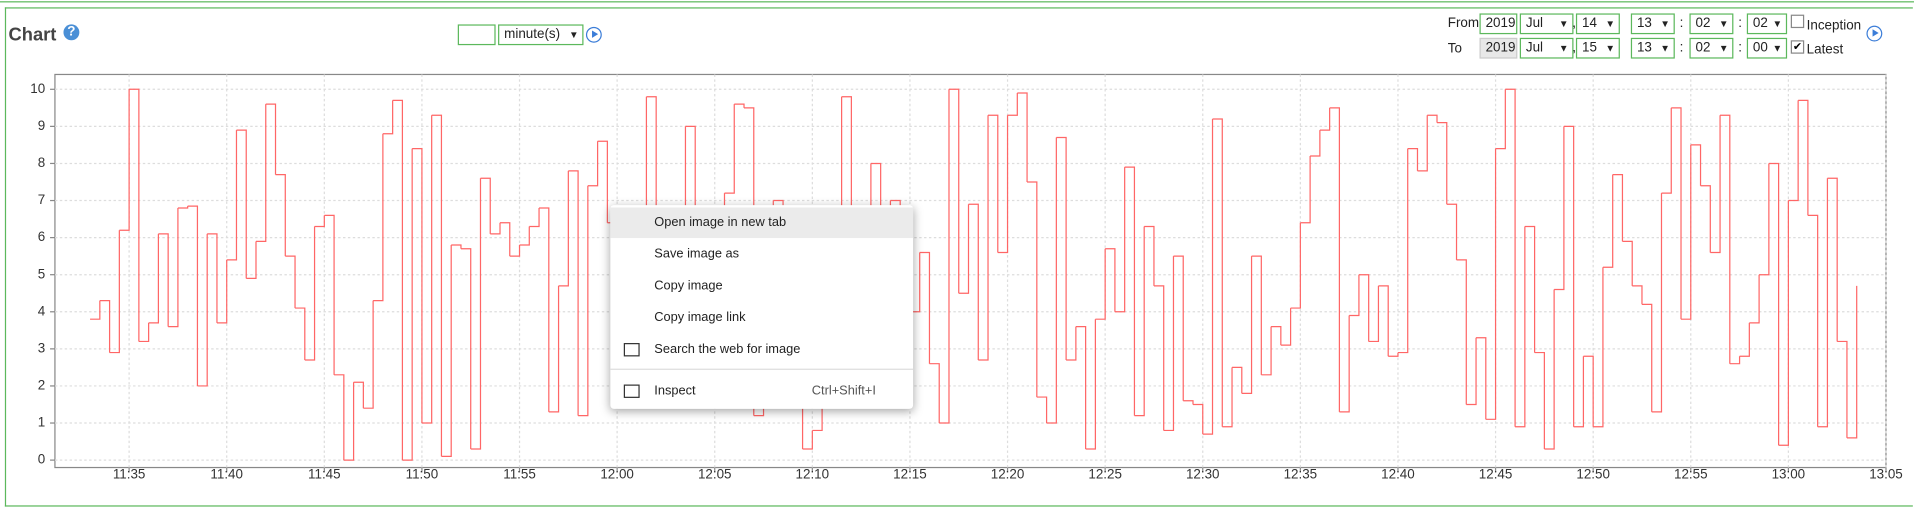  What do you see at coordinates (761, 349) in the screenshot?
I see `menu-item: Search the web for image` at bounding box center [761, 349].